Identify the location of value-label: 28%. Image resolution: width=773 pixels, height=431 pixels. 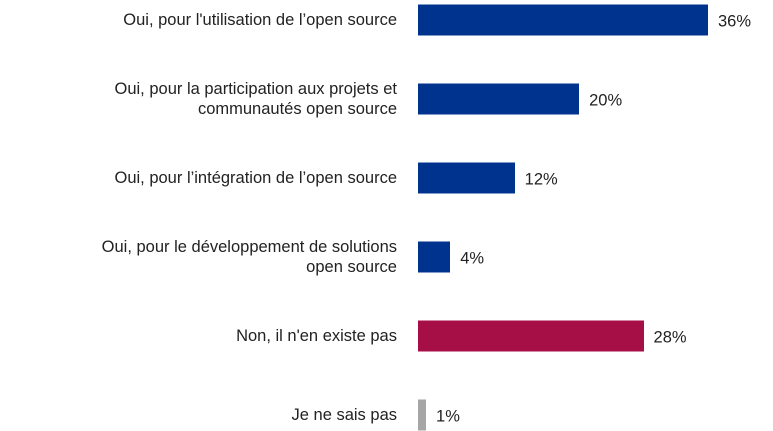
(670, 337).